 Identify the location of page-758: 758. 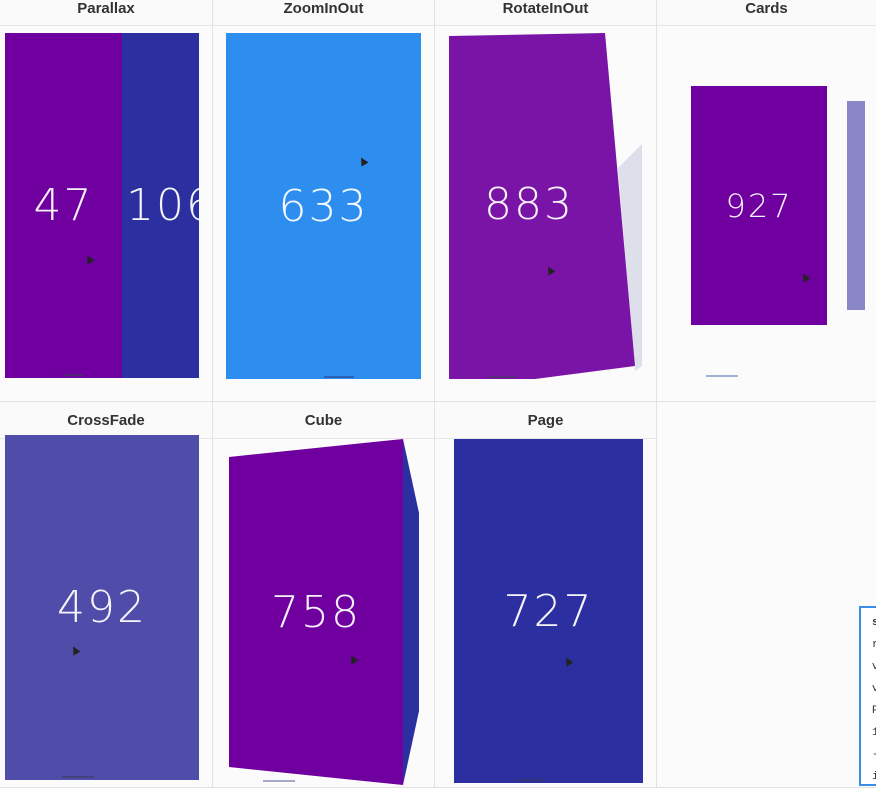
(316, 612).